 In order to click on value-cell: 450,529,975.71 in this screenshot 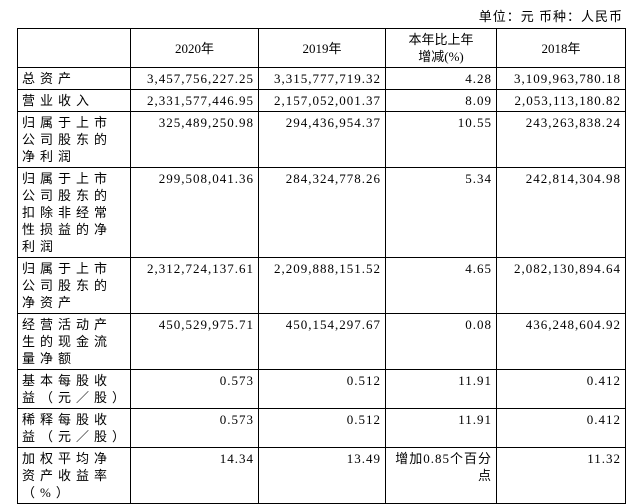, I will do `click(194, 341)`.